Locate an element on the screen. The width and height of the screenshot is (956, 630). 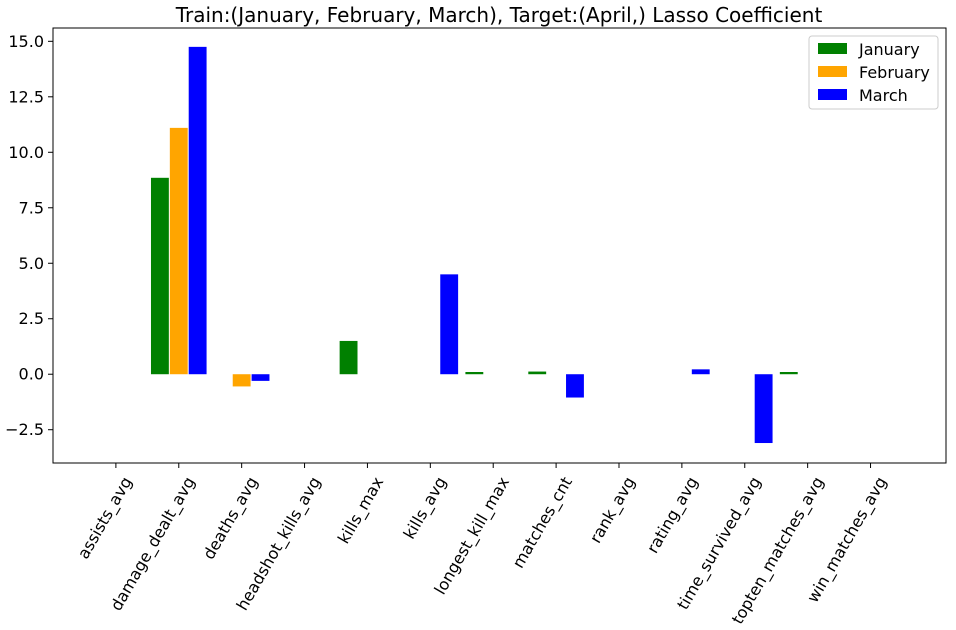
bar-february-deaths_avg is located at coordinates (241, 380).